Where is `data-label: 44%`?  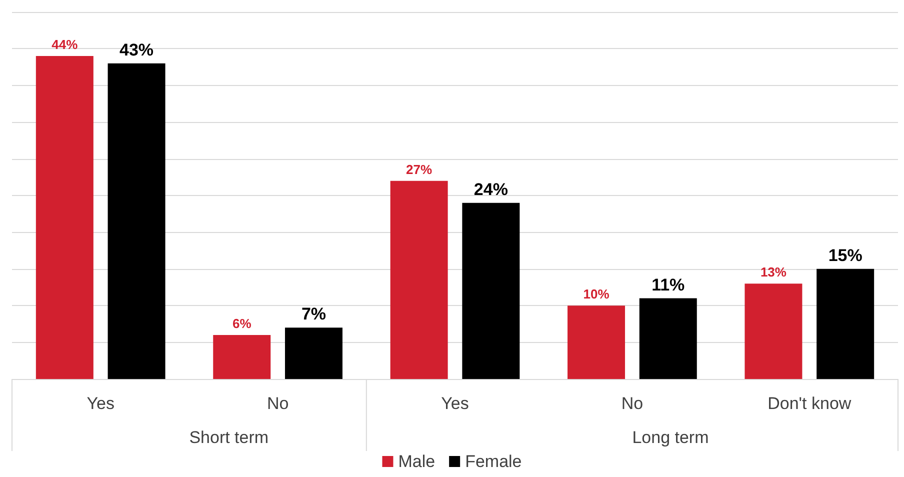 data-label: 44% is located at coordinates (65, 44).